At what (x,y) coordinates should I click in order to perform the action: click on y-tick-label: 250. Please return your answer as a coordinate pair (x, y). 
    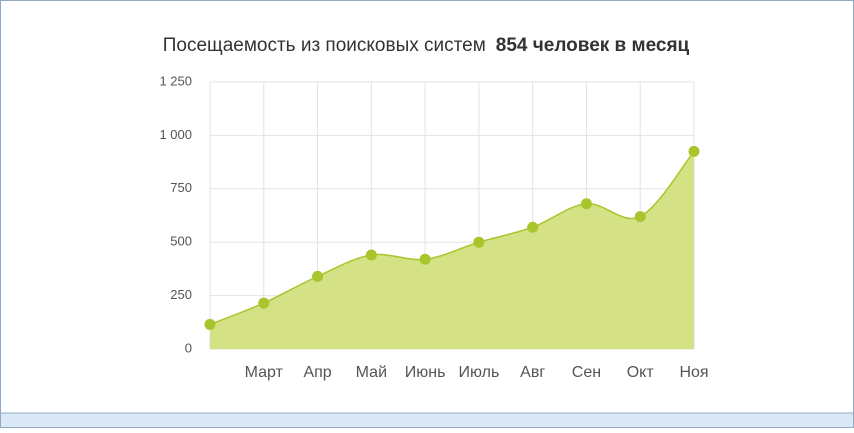
    Looking at the image, I should click on (181, 294).